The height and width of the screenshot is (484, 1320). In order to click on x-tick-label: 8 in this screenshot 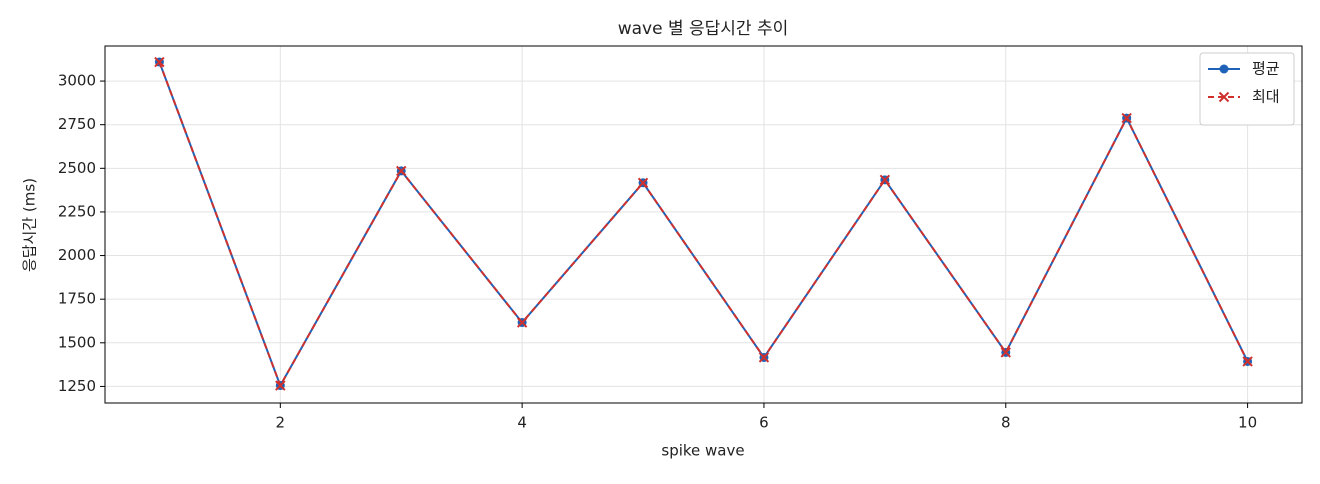, I will do `click(1006, 423)`.